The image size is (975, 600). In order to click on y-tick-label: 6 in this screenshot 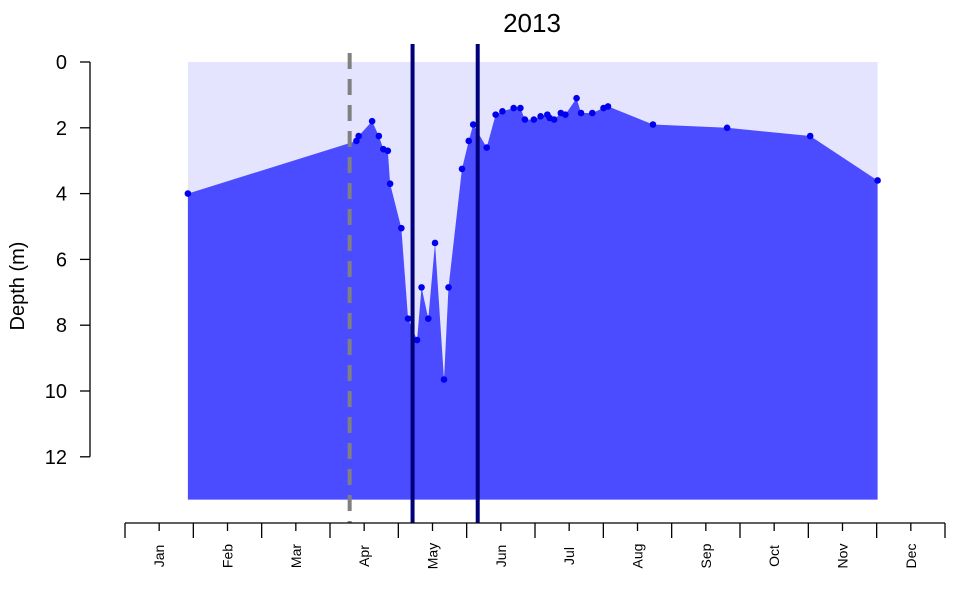, I will do `click(61, 260)`.